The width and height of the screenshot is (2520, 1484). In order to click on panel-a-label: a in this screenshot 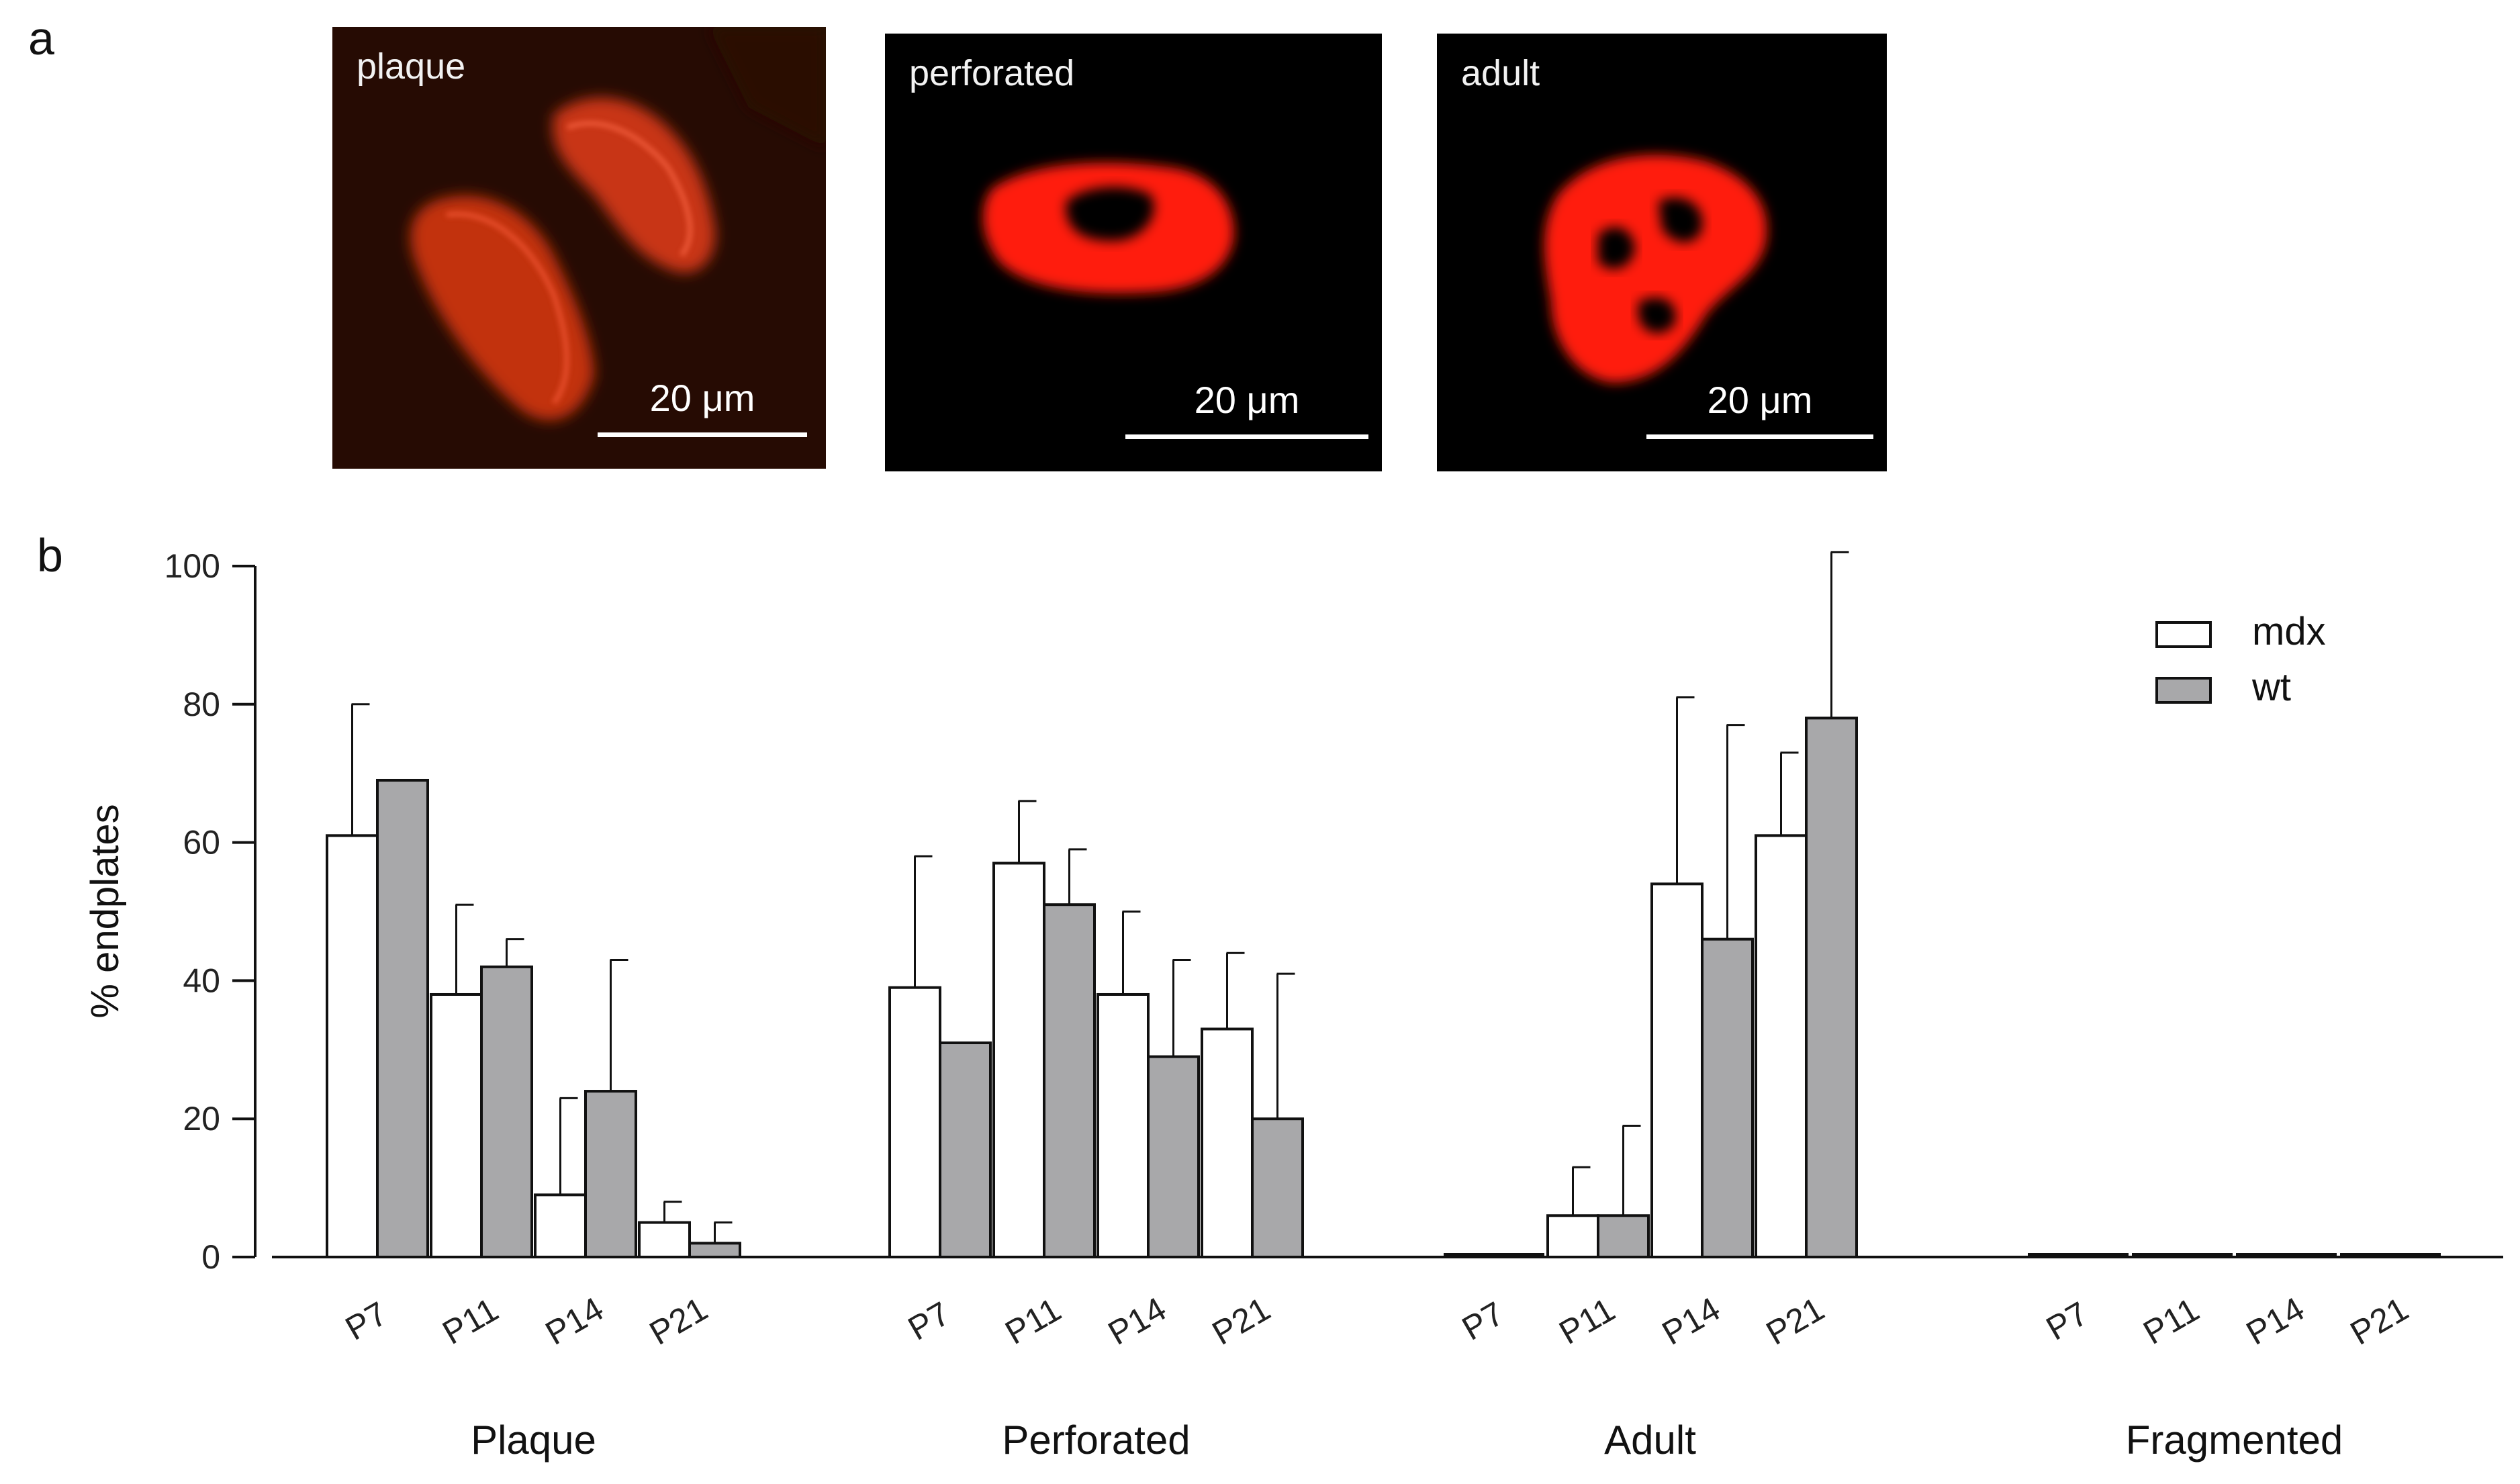, I will do `click(41, 38)`.